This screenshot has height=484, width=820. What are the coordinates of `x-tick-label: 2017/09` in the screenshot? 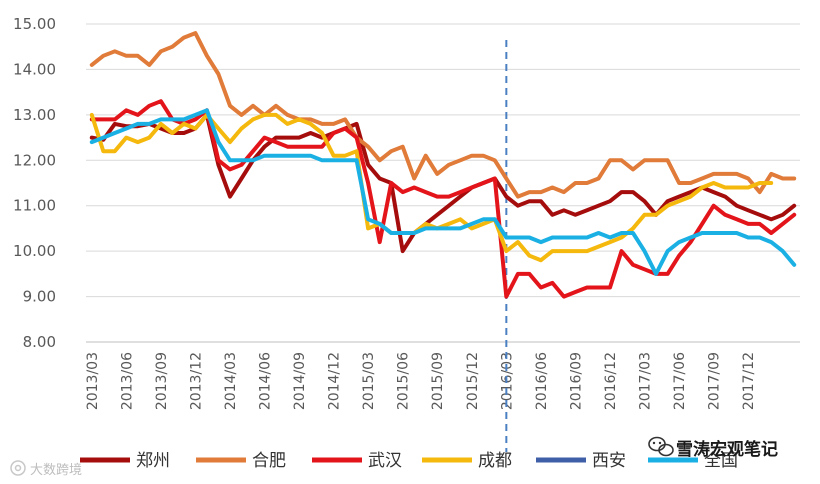 It's located at (715, 381).